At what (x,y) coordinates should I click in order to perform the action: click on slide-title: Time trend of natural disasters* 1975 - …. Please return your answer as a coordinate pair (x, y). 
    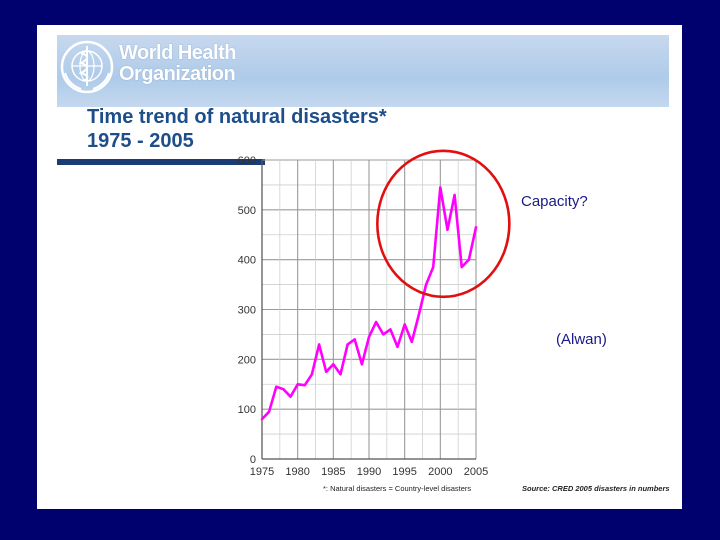
    Looking at the image, I should click on (237, 129).